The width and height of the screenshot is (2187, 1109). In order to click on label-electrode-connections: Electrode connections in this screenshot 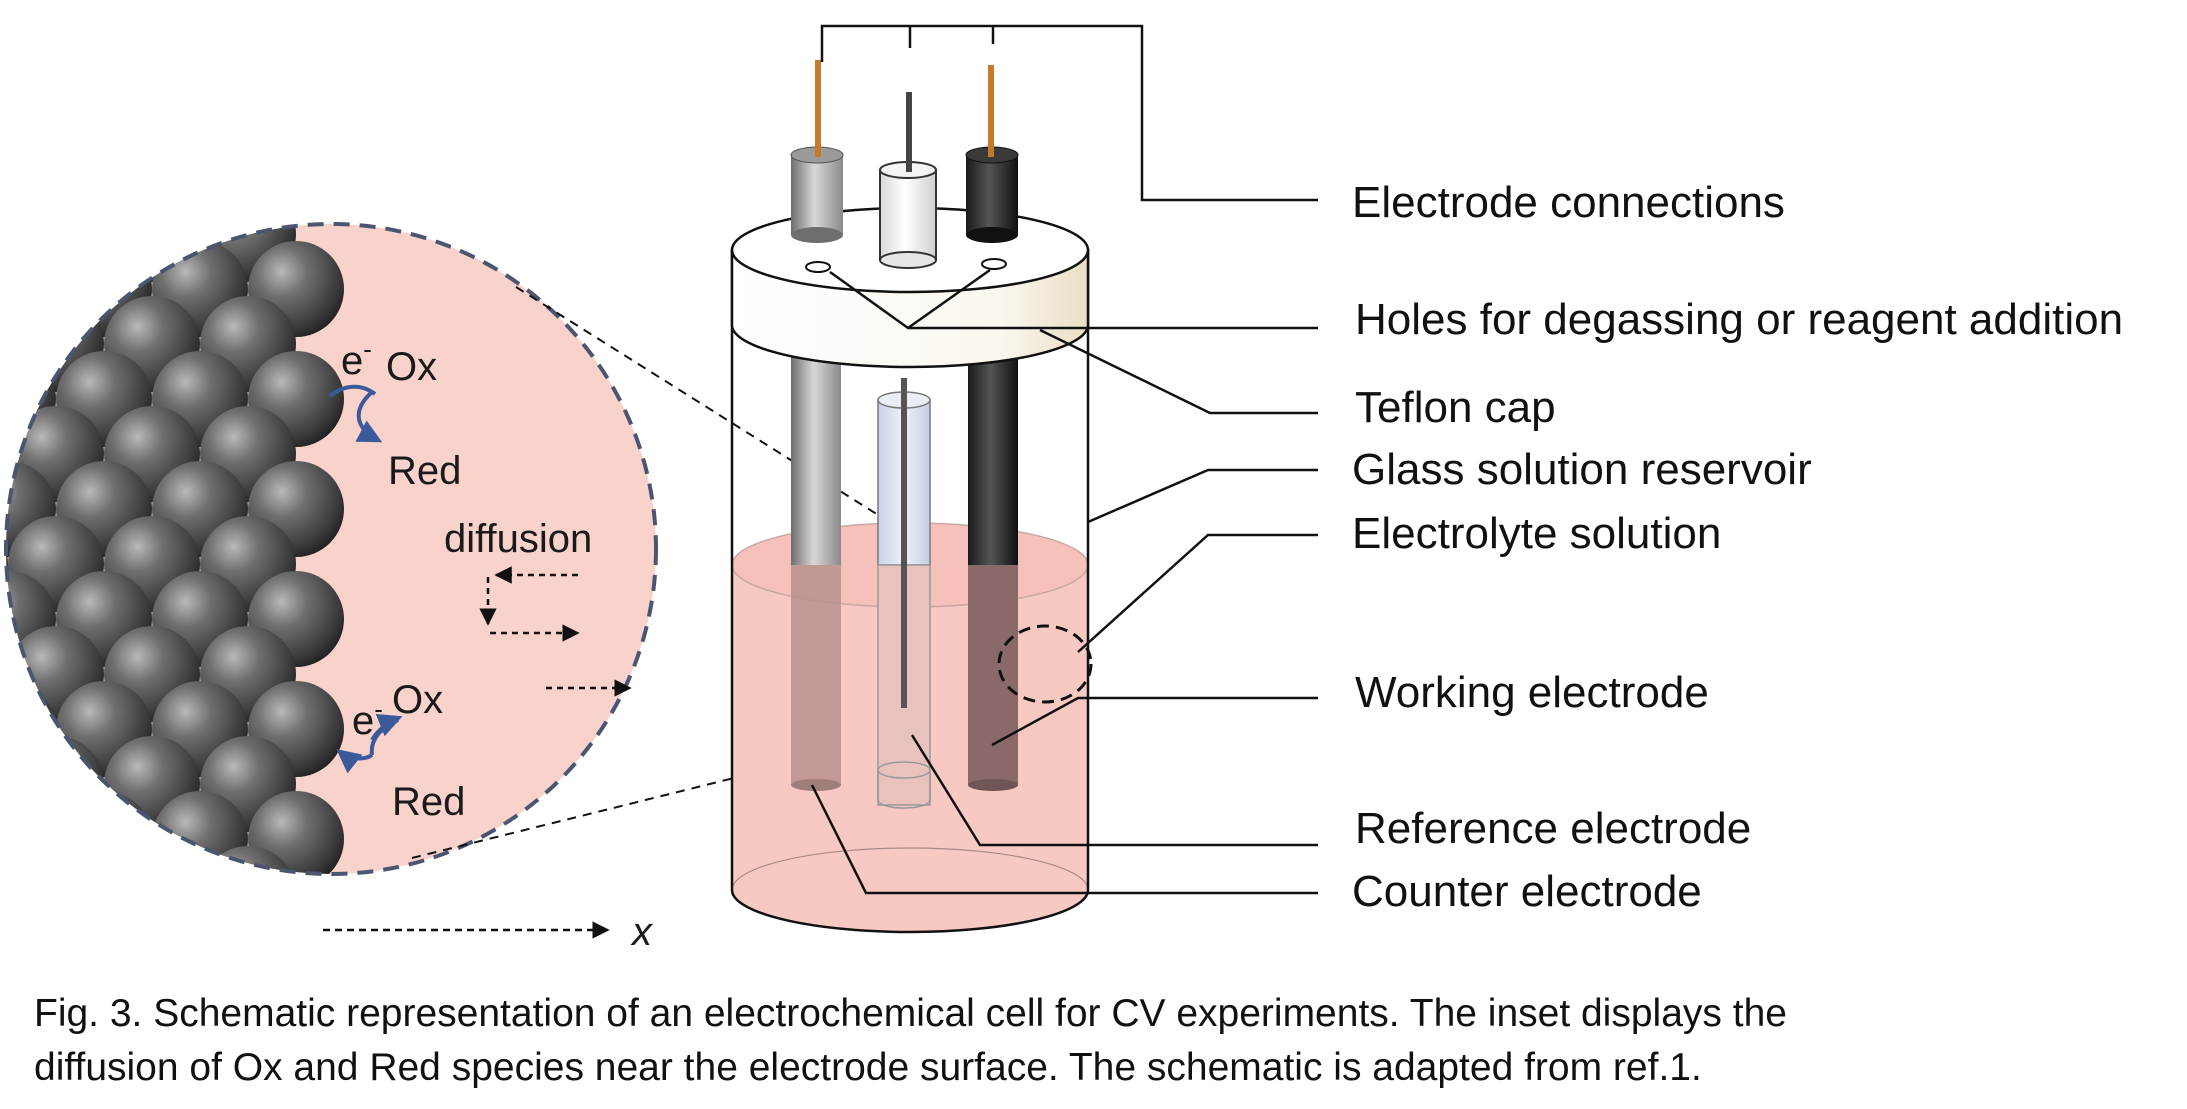, I will do `click(1568, 202)`.